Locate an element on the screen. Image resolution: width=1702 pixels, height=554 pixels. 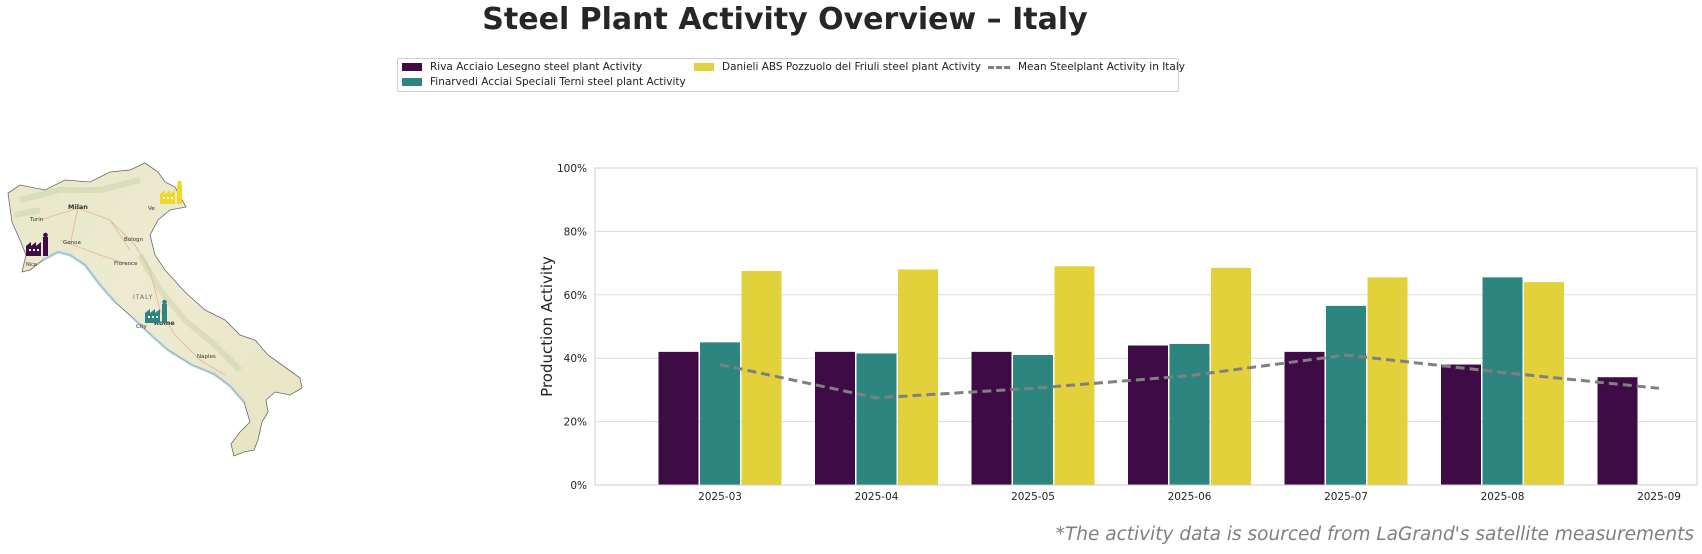
ligurian-coast is located at coordinates (79, 276).